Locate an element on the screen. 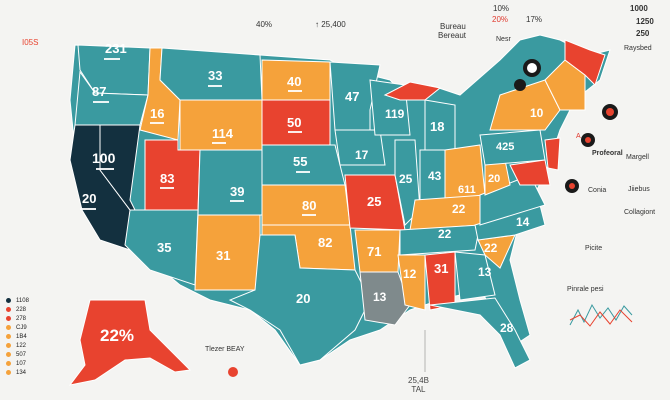  legend-item: 1108 is located at coordinates (17, 300).